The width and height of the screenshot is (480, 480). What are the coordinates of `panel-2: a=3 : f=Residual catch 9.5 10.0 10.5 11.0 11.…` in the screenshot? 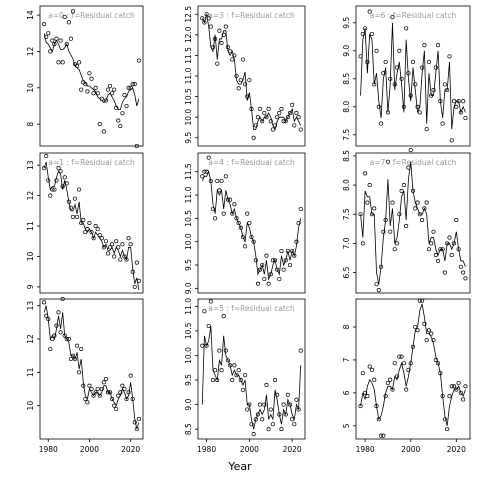 It's located at (245, 76).